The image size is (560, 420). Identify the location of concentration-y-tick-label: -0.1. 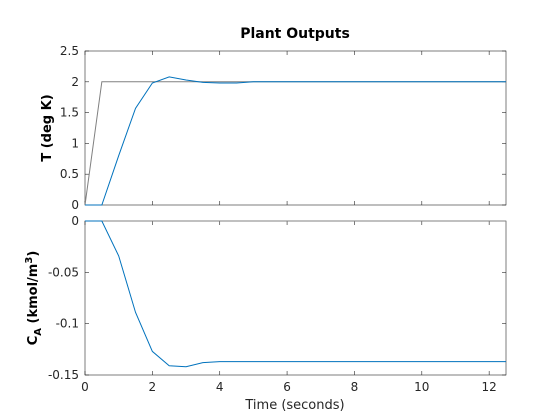
(67, 324).